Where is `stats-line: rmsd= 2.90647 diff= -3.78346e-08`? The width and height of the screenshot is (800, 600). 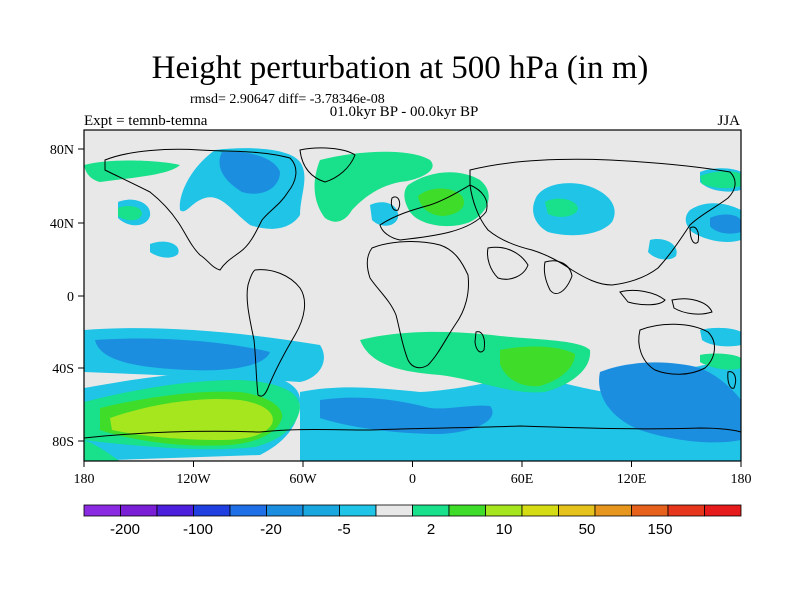
stats-line: rmsd= 2.90647 diff= -3.78346e-08 is located at coordinates (287, 99).